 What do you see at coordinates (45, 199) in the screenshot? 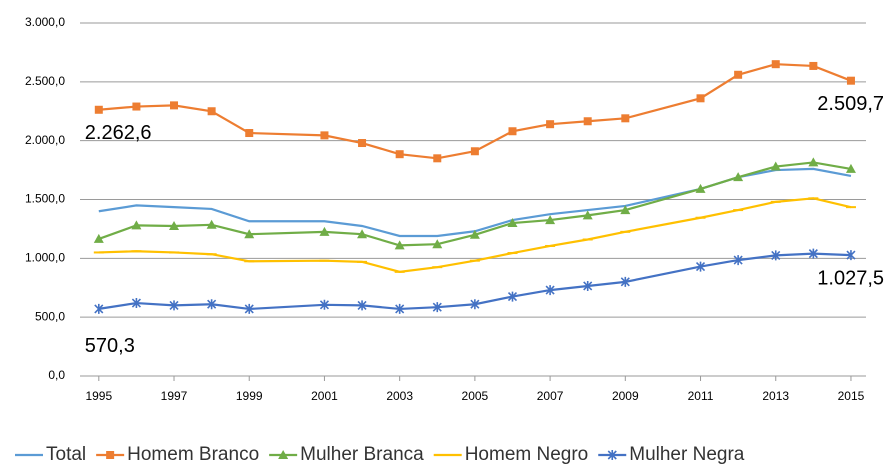
I see `y-tick-label: 1.500,0` at bounding box center [45, 199].